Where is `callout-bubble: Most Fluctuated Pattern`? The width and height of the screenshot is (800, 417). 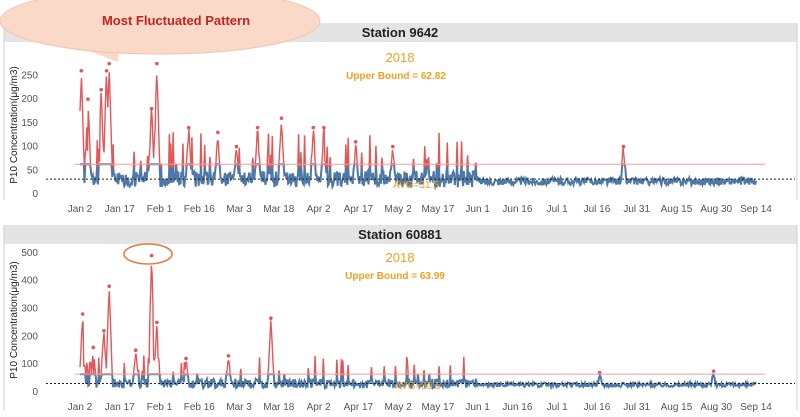 callout-bubble: Most Fluctuated Pattern is located at coordinates (160, 31).